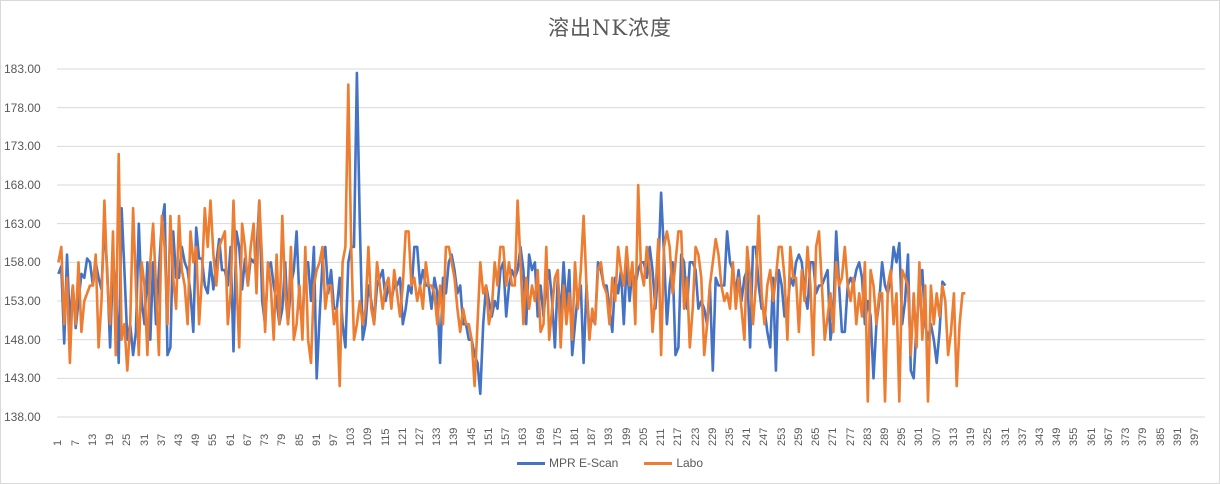 Image resolution: width=1220 pixels, height=484 pixels. What do you see at coordinates (22, 262) in the screenshot?
I see `y-tick-label: 158.00` at bounding box center [22, 262].